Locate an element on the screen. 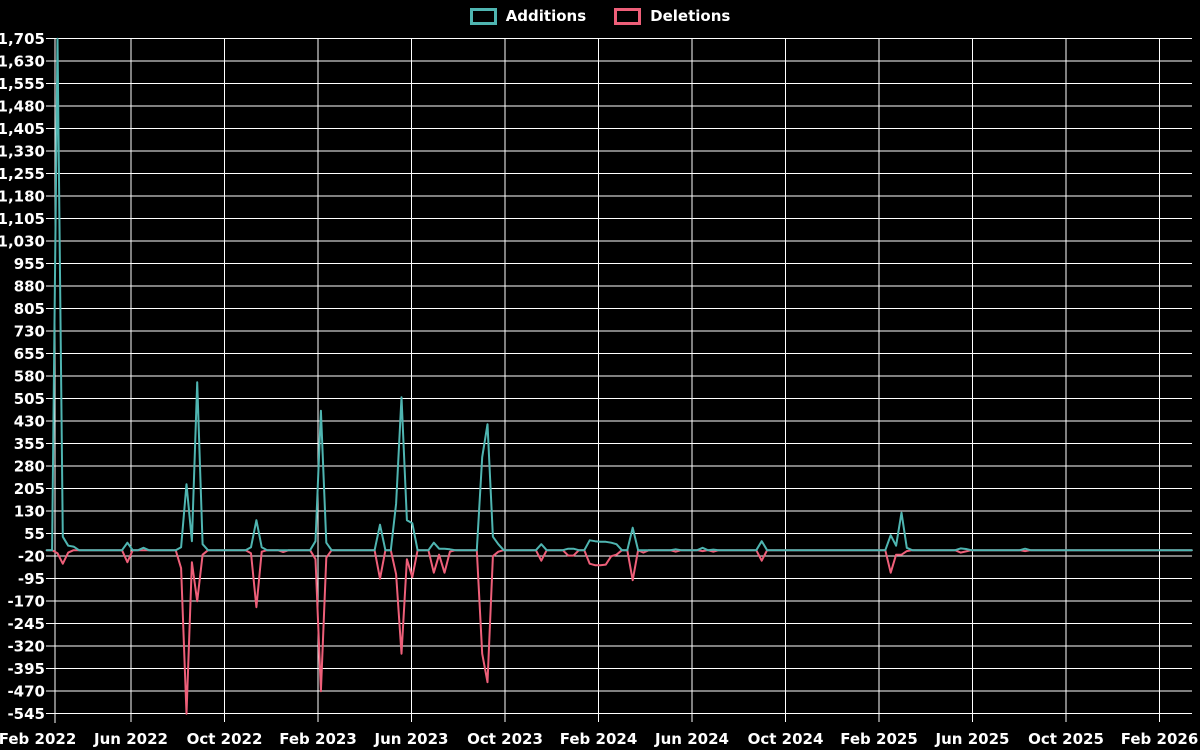 The image size is (1200, 750). y-tick-label: 1,255 is located at coordinates (22, 174).